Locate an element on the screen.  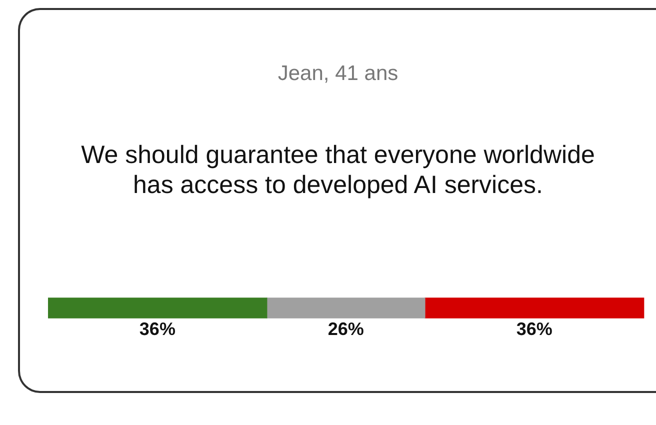
data-label: 26% is located at coordinates (346, 328).